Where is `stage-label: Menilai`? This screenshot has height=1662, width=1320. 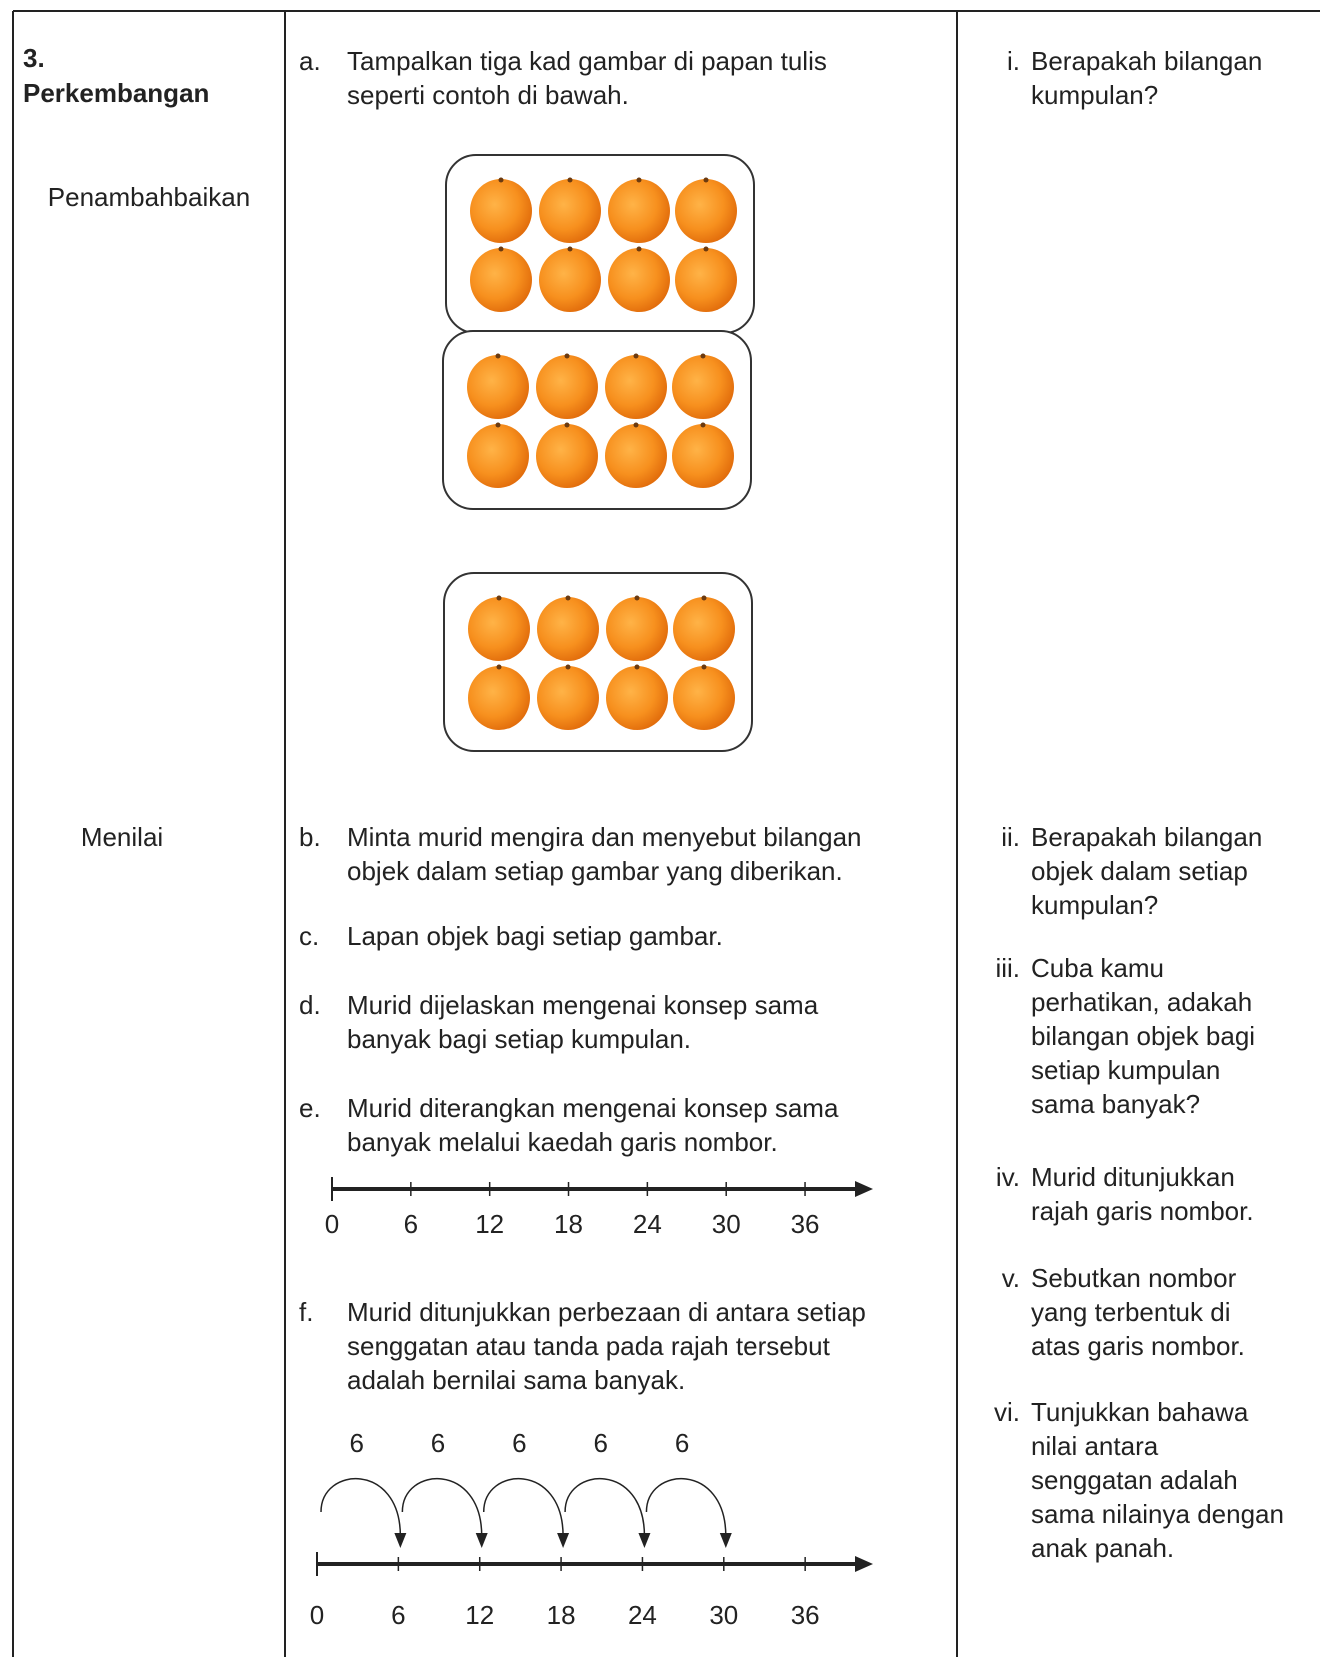
stage-label: Menilai is located at coordinates (122, 837).